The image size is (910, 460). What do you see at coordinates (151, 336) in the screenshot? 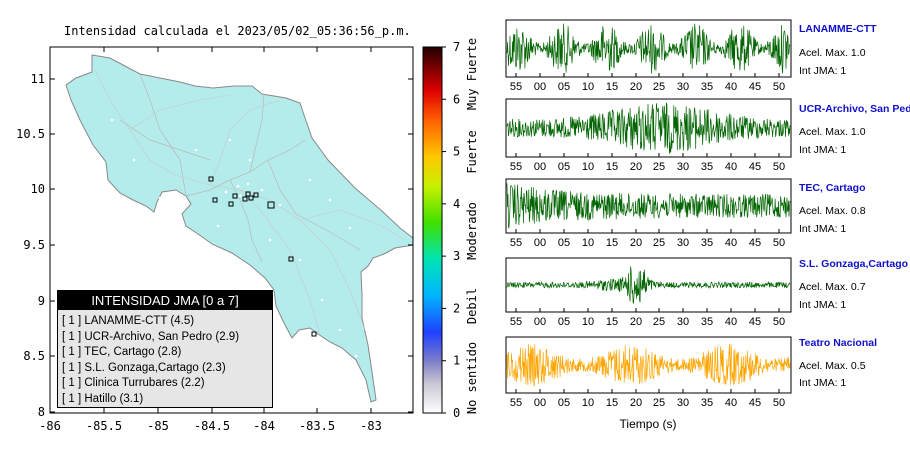
I see `legend-item: [ 1 ] UCR-Archivo, San Pedro (2.9)` at bounding box center [151, 336].